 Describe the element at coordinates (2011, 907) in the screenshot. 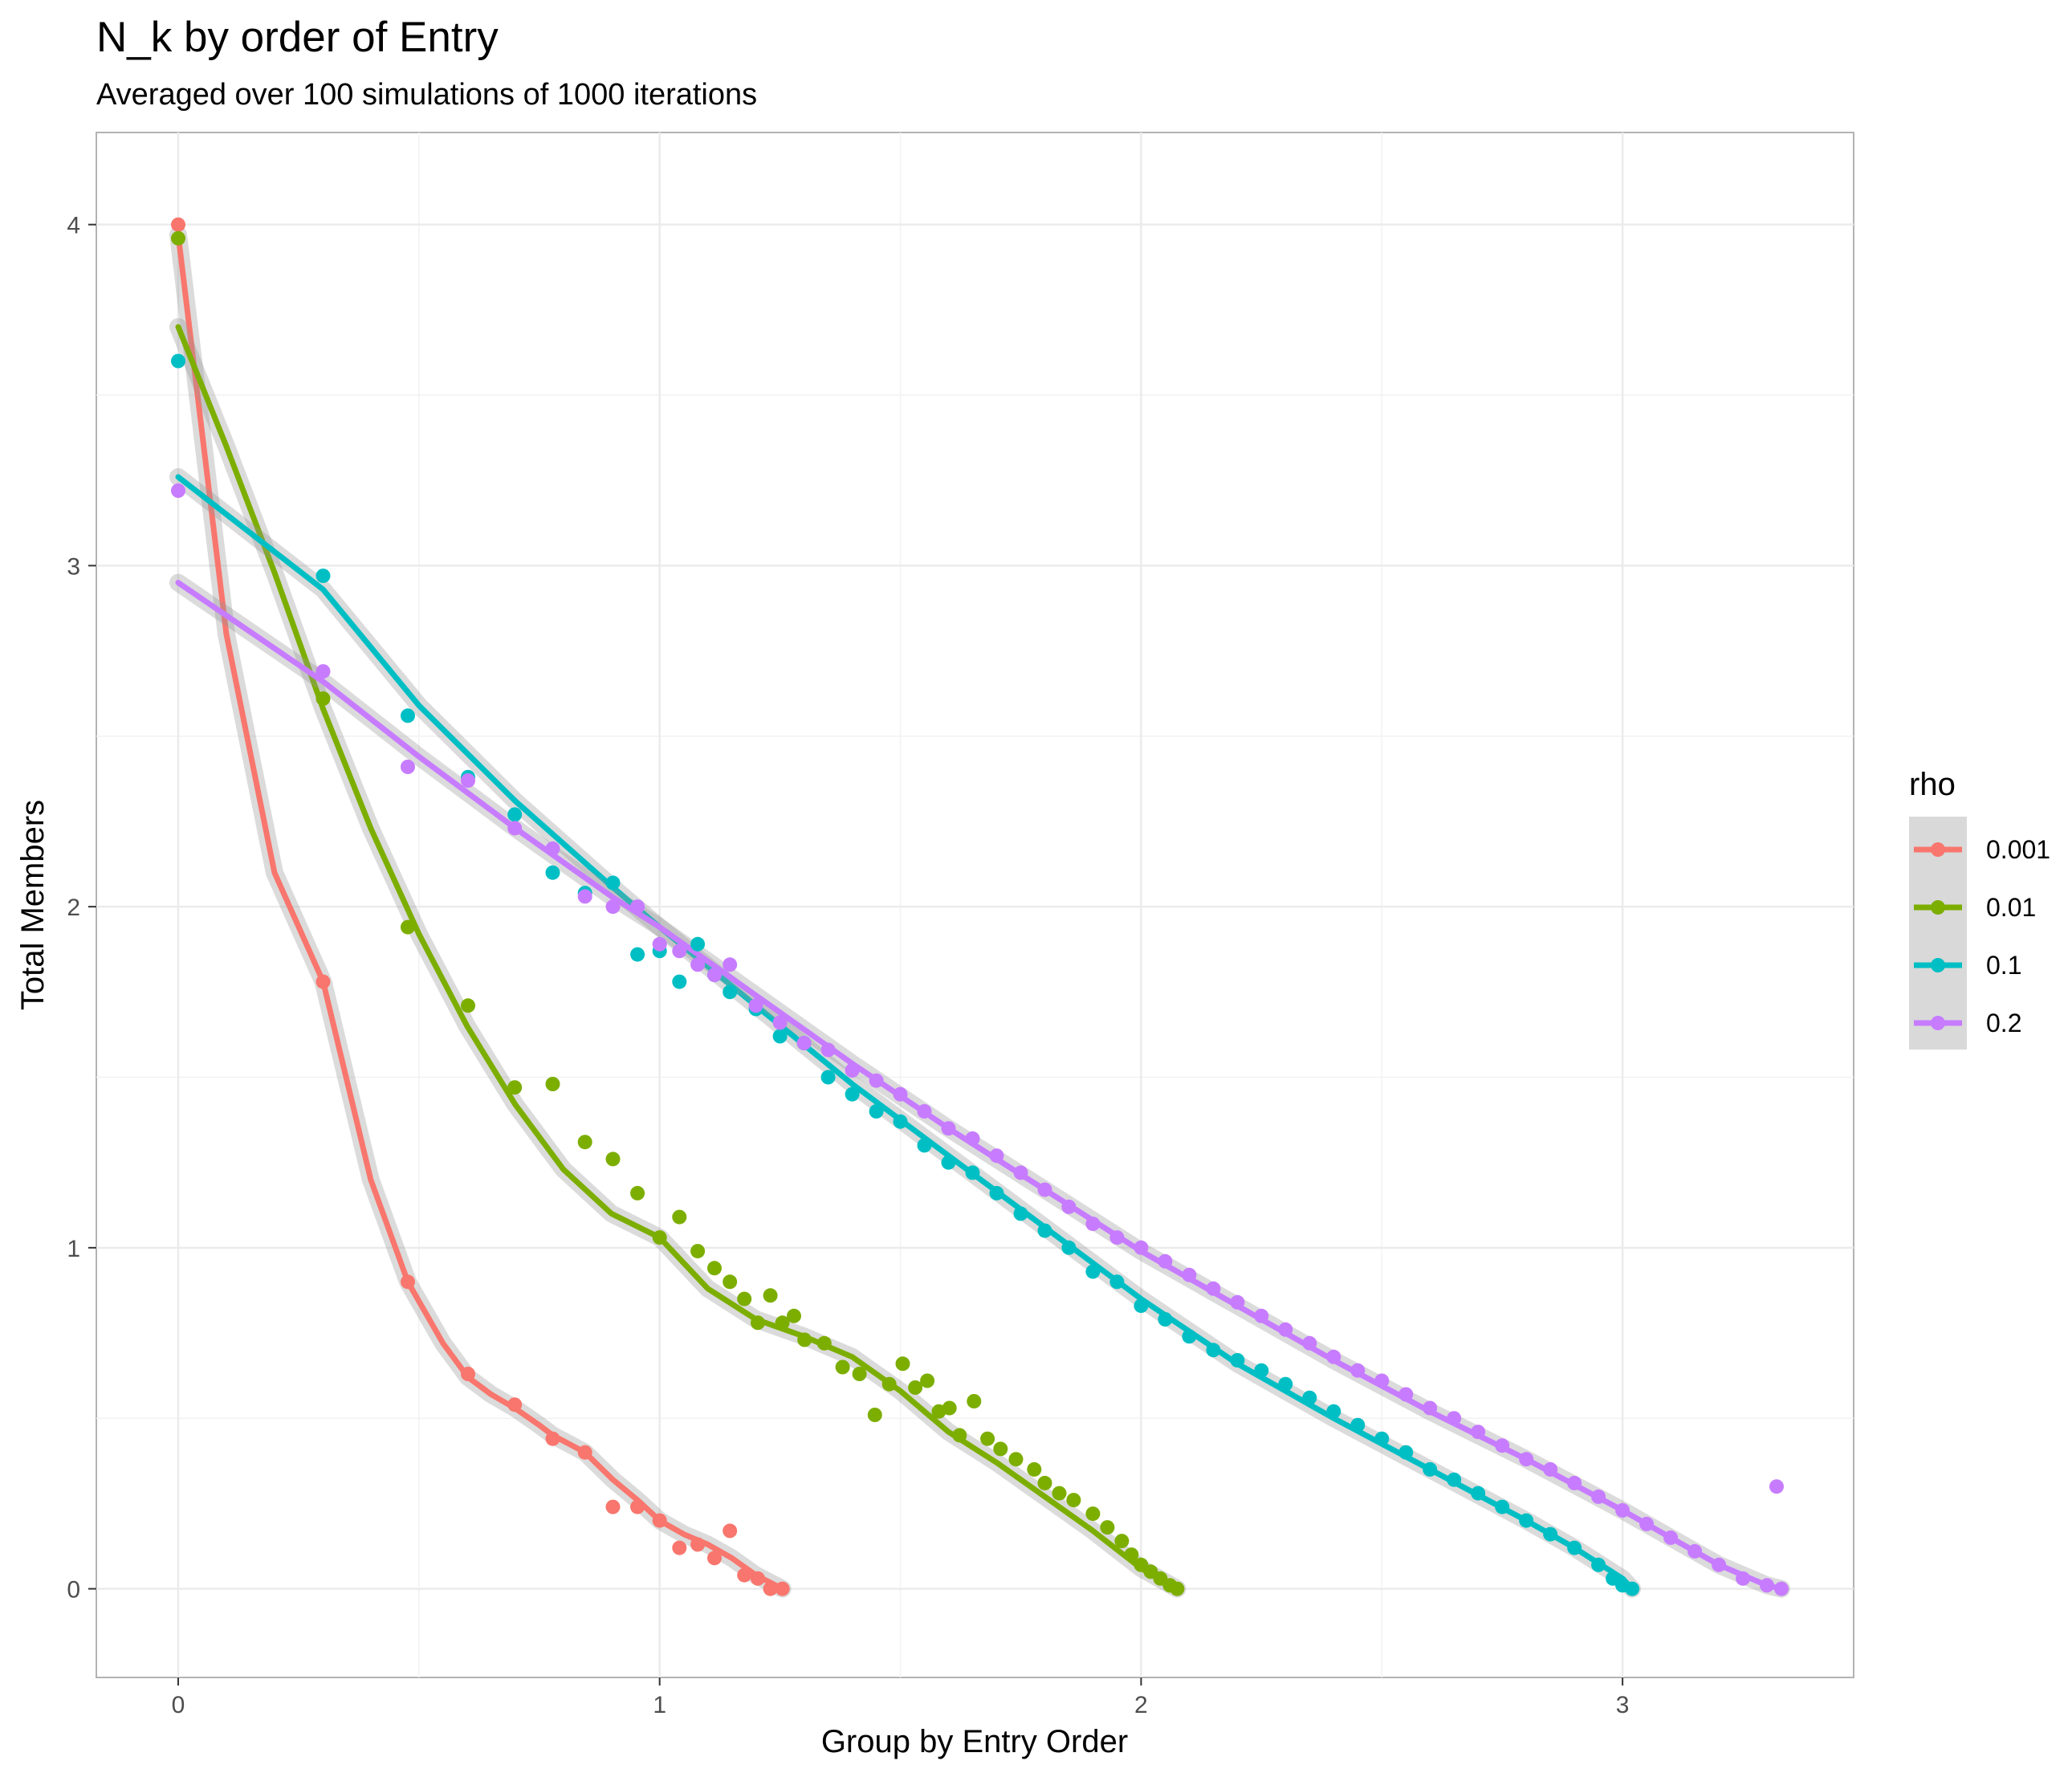

I see `legend-label-1: 0.01` at that location.